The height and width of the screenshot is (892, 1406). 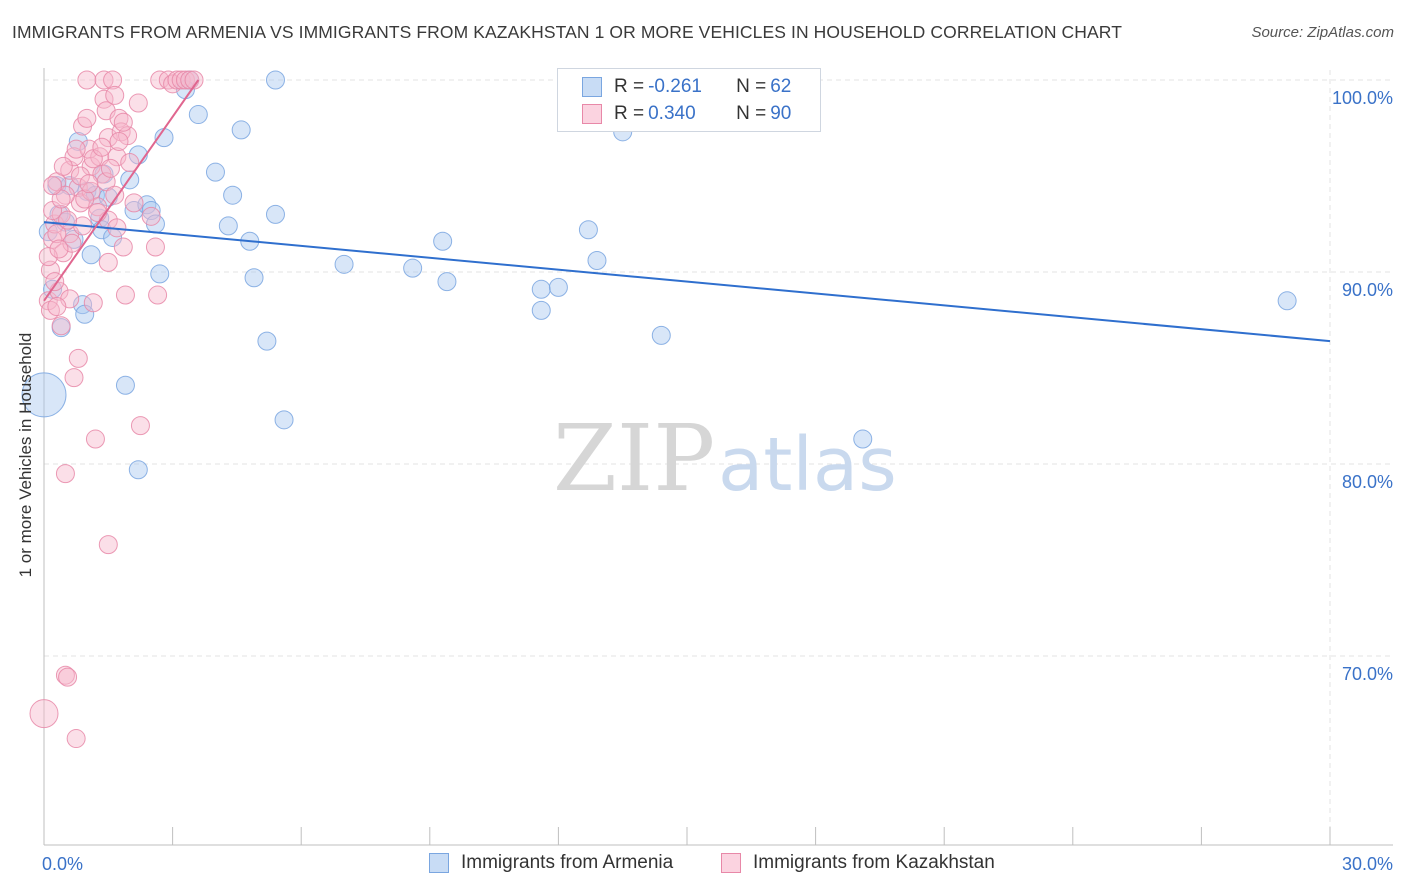 I want to click on kazakhstan-n-label: N =, so click(x=751, y=113).